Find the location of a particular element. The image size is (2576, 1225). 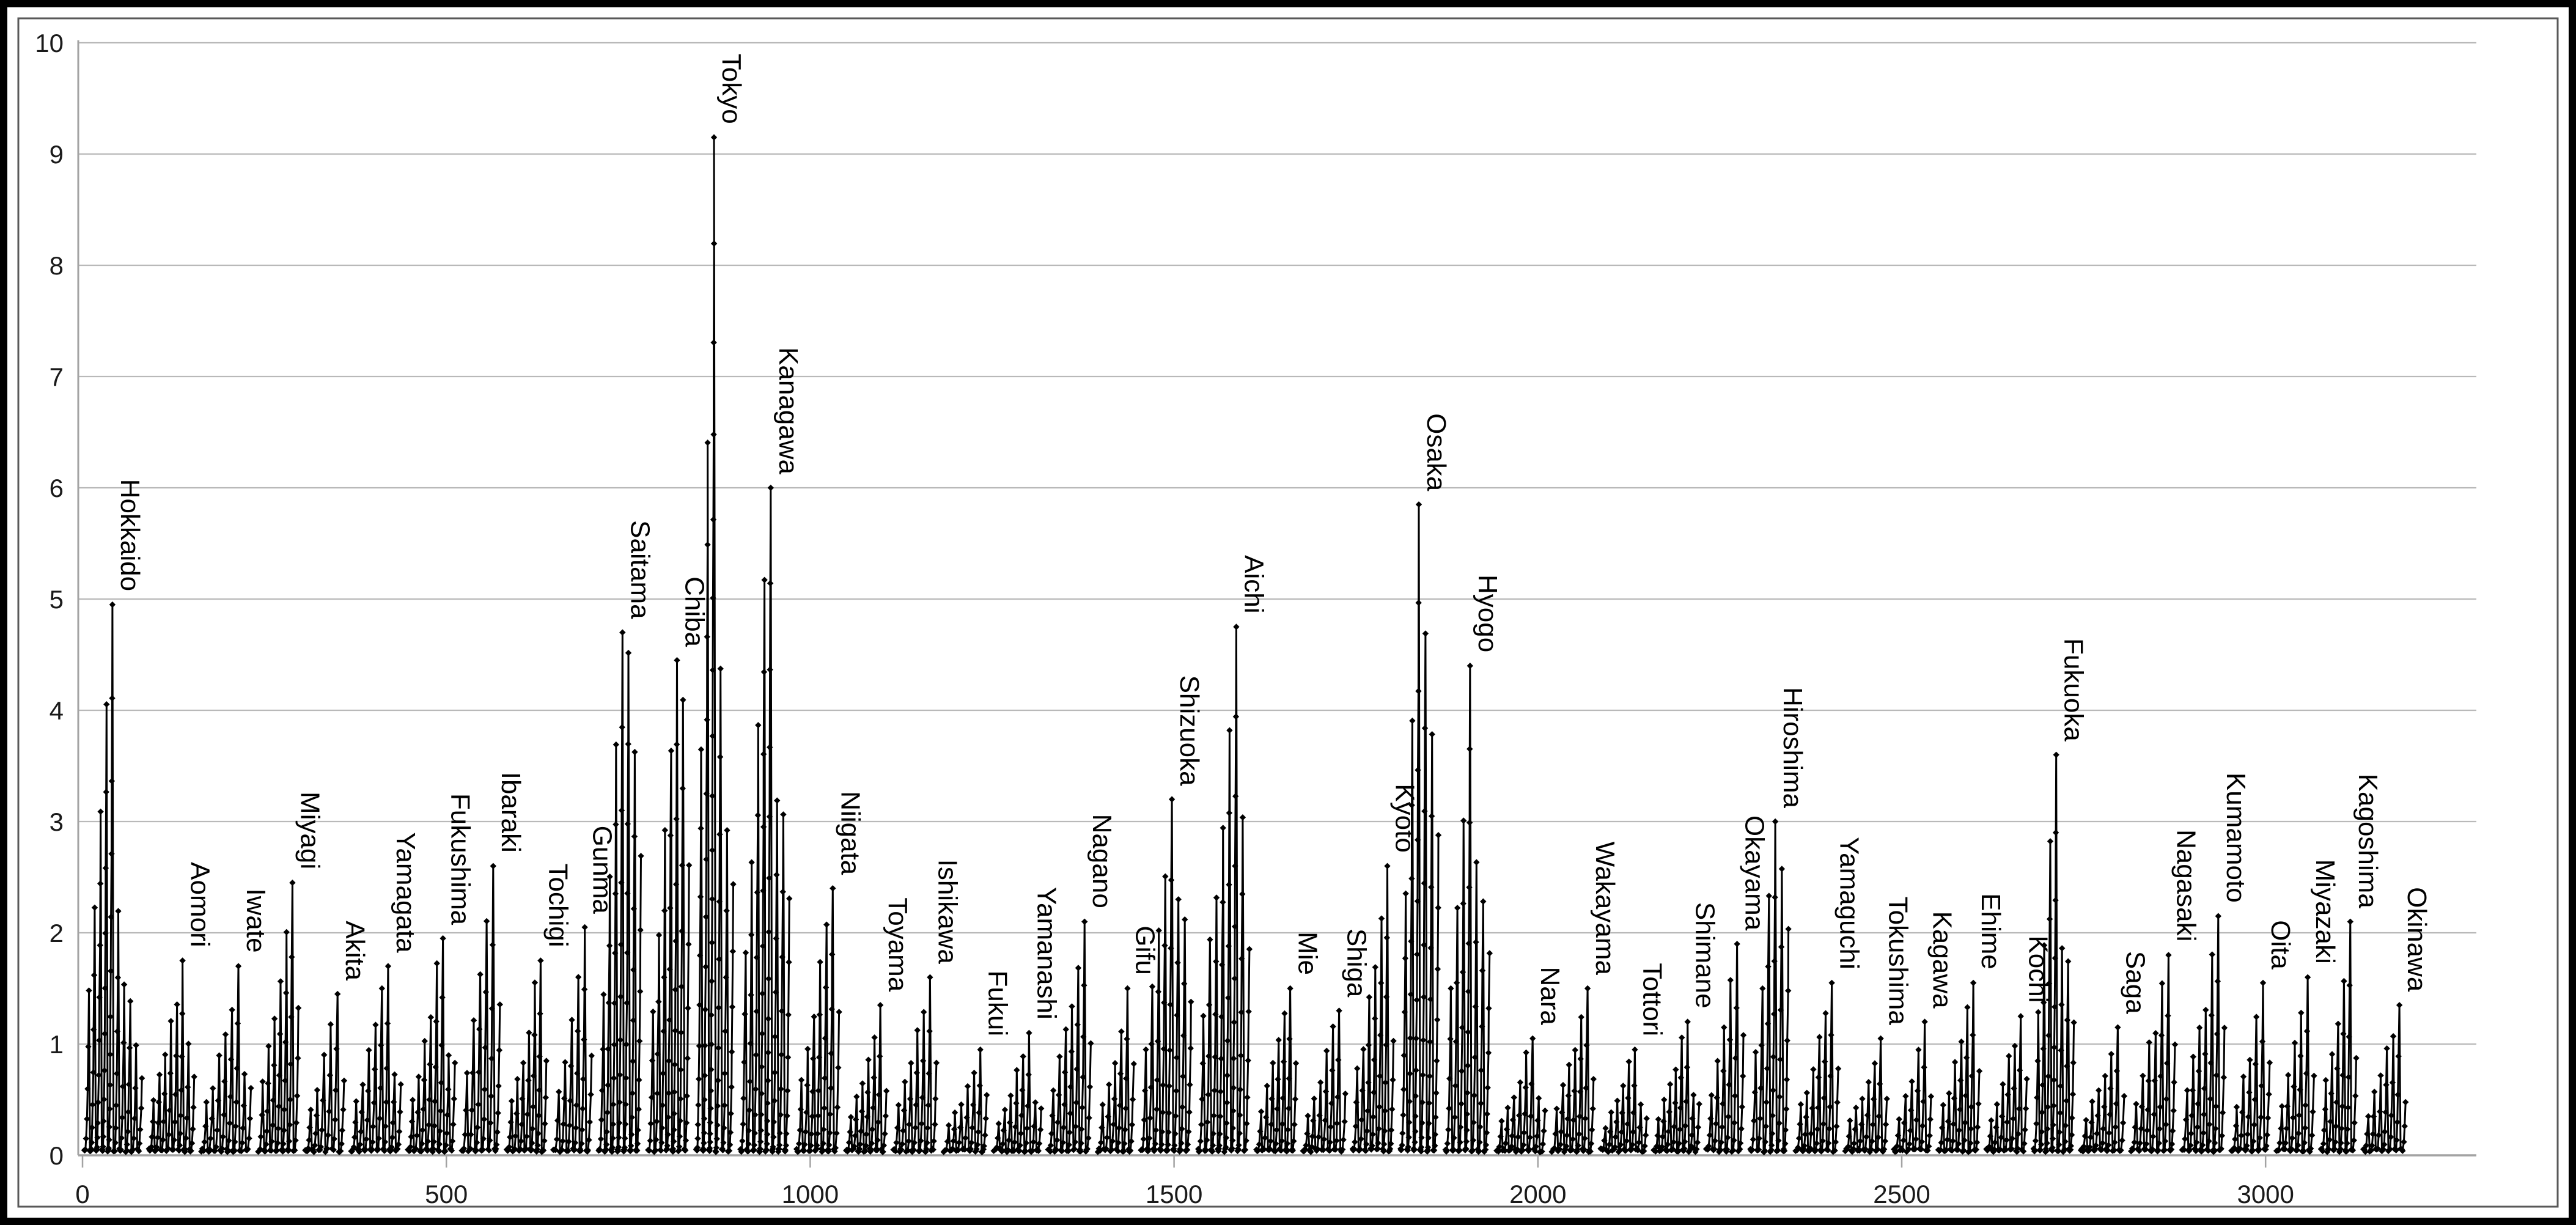

cluster-hyogo: Hyogo is located at coordinates (1473, 865).